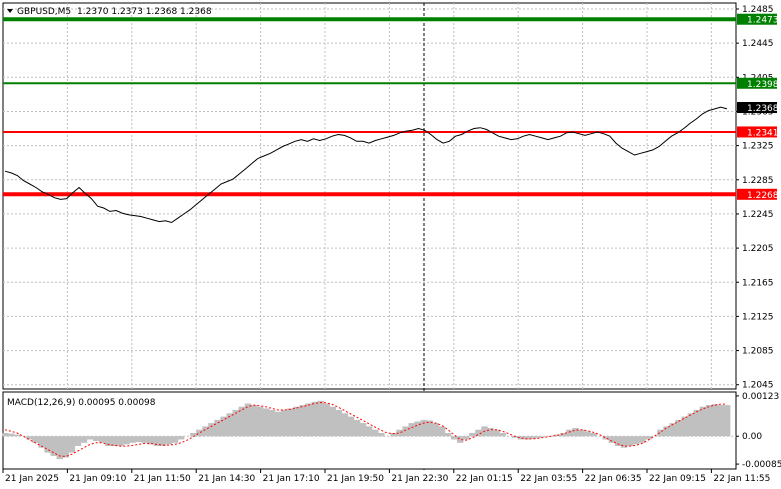 The width and height of the screenshot is (781, 489). Describe the element at coordinates (758, 283) in the screenshot. I see `price-tick-label: 1.2165` at that location.